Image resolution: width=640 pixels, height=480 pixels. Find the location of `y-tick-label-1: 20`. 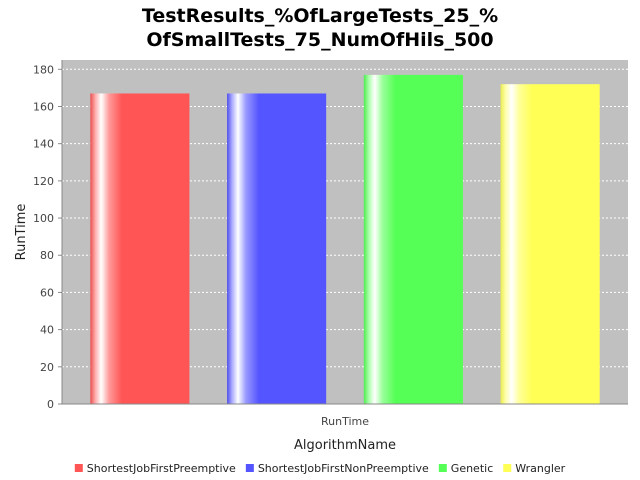

y-tick-label-1: 20 is located at coordinates (47, 367).